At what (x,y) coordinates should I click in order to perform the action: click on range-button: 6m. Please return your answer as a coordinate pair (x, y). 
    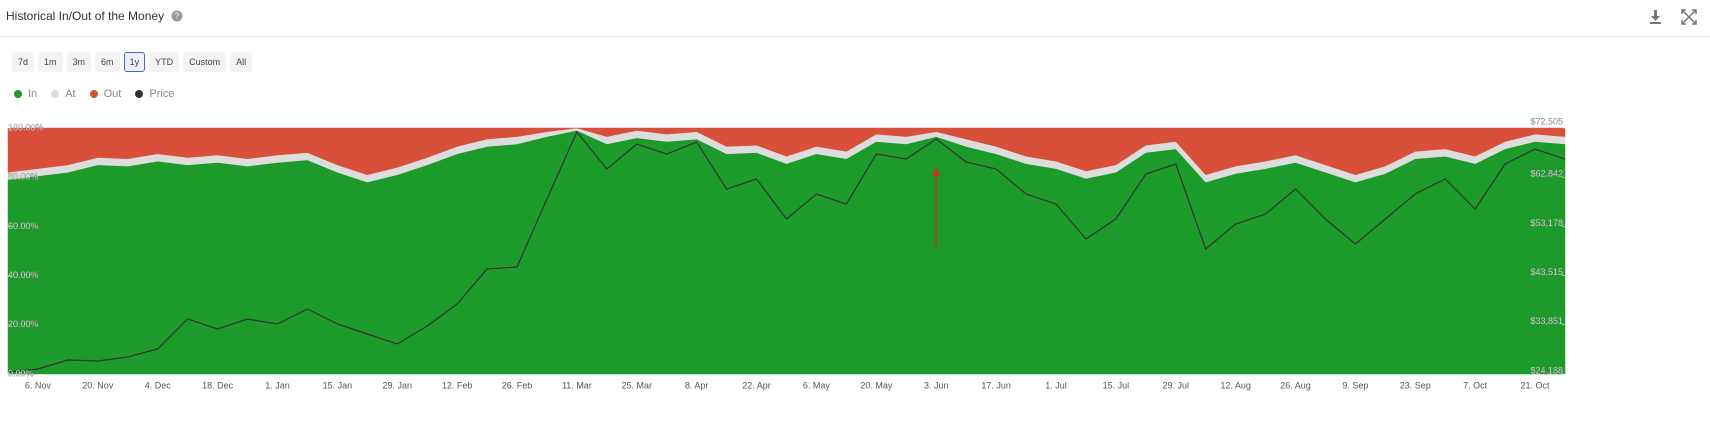
    Looking at the image, I should click on (107, 62).